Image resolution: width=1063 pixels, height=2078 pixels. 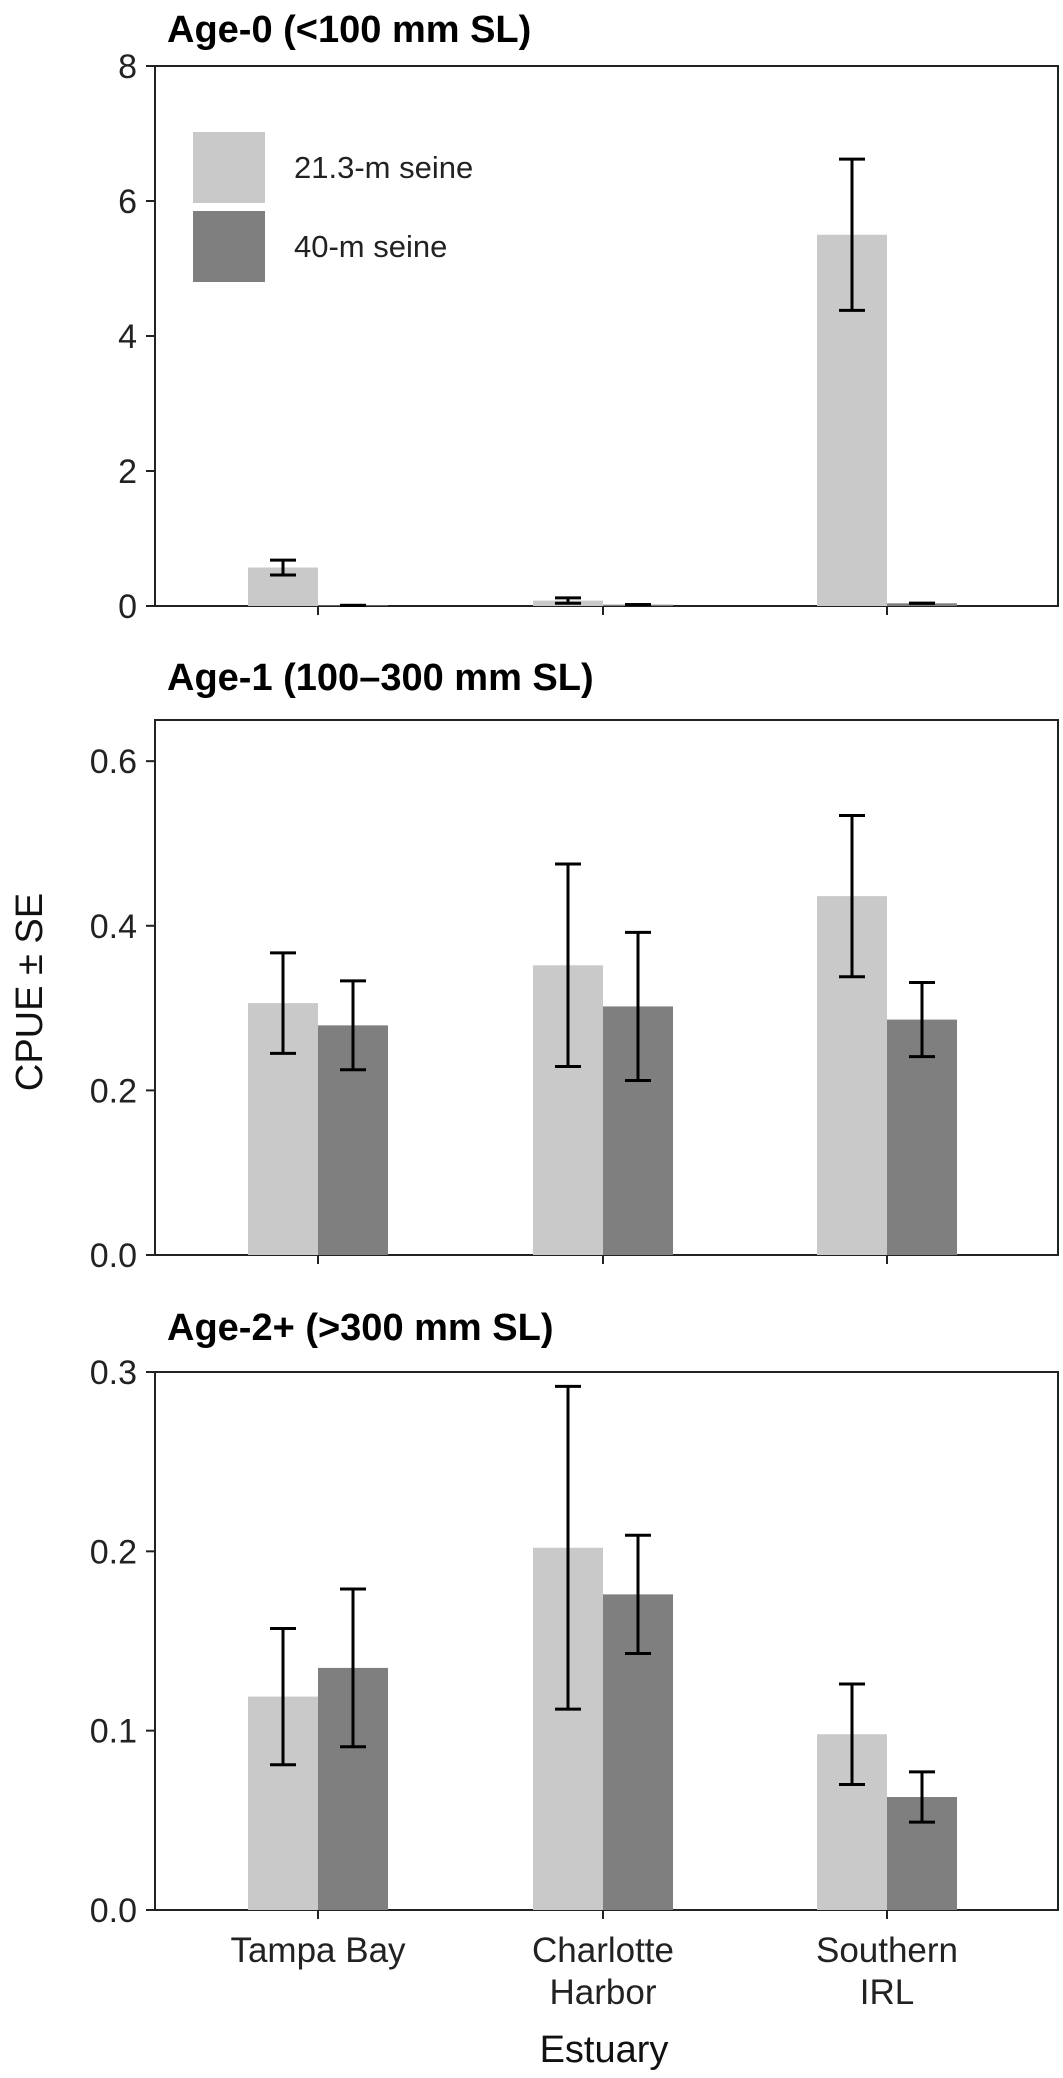 I want to click on panel-title: Age-2+ (>300 mm SL), so click(x=360, y=1328).